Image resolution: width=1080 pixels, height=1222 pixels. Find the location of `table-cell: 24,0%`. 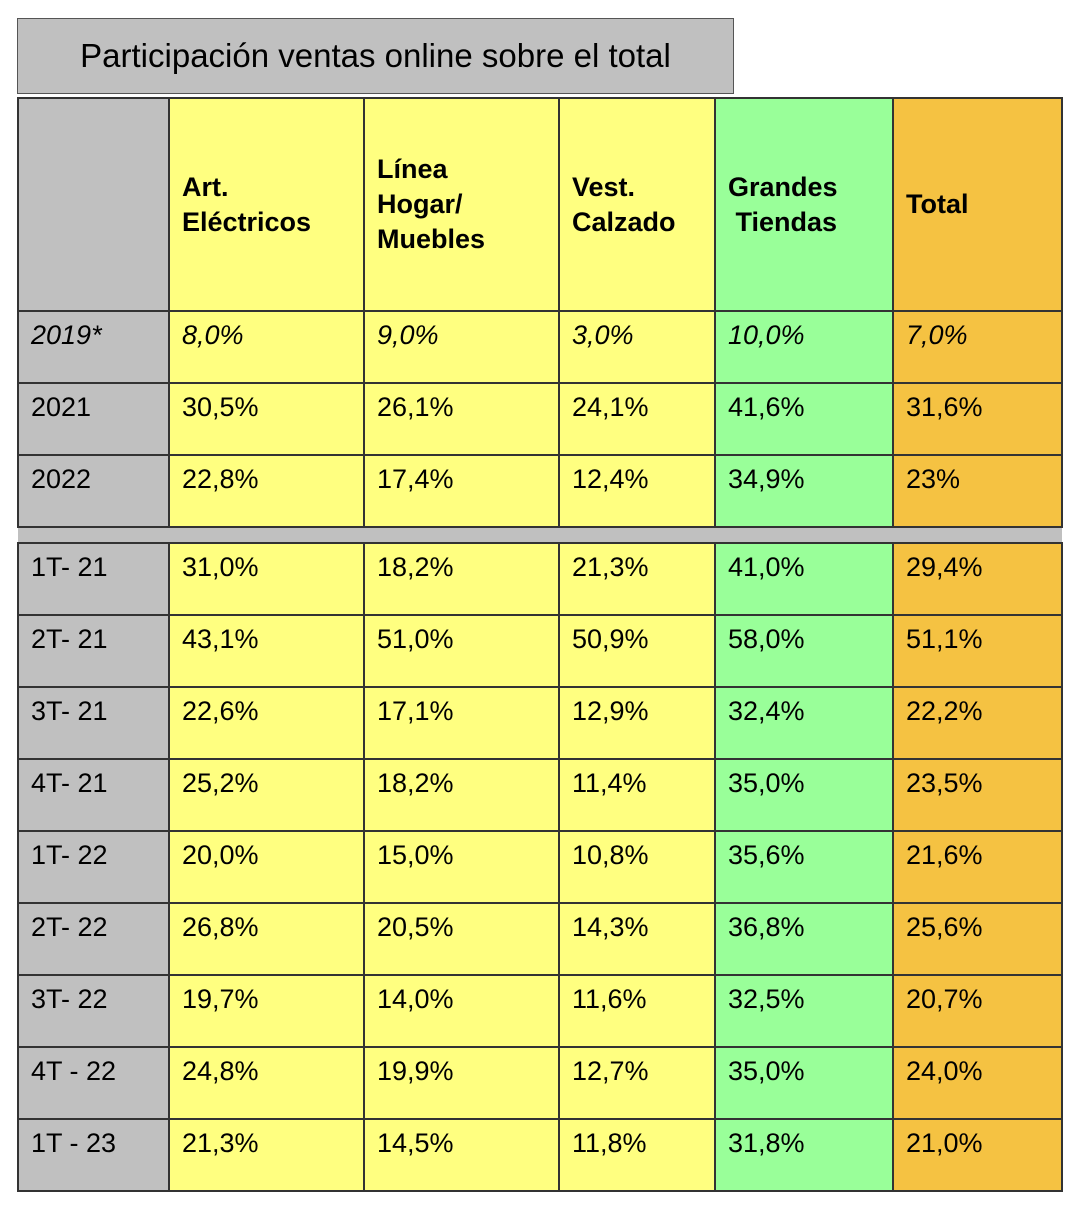

table-cell: 24,0% is located at coordinates (977, 1083).